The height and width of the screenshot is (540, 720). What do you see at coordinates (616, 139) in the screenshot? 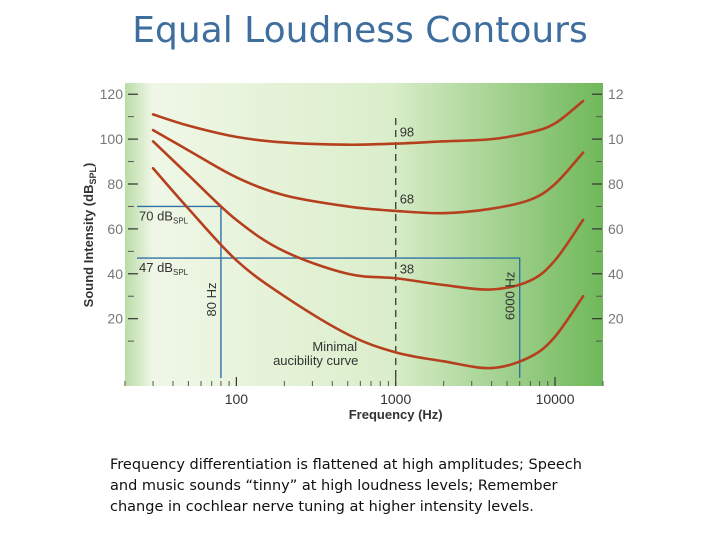
I see `y-tick-label-right: 10` at bounding box center [616, 139].